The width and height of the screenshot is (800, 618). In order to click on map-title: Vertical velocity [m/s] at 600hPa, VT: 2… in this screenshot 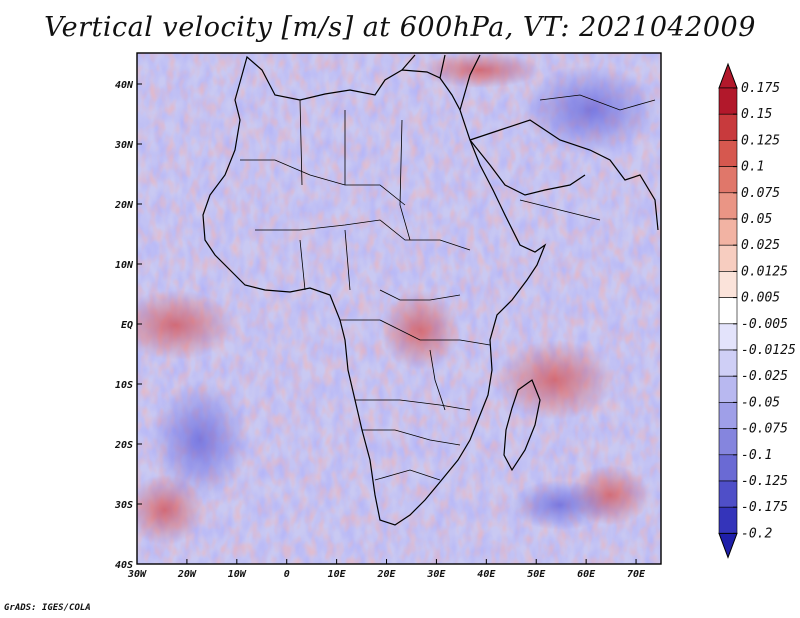, I will do `click(400, 27)`.